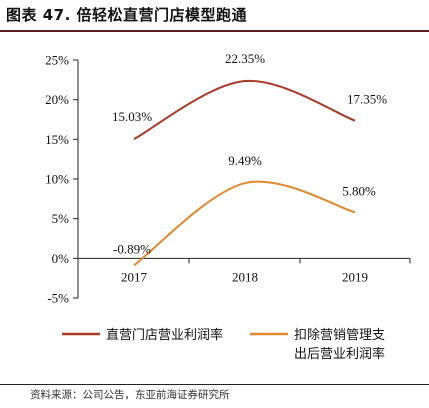 The width and height of the screenshot is (429, 408). Describe the element at coordinates (245, 160) in the screenshot. I see `data-label: 9.49%` at that location.